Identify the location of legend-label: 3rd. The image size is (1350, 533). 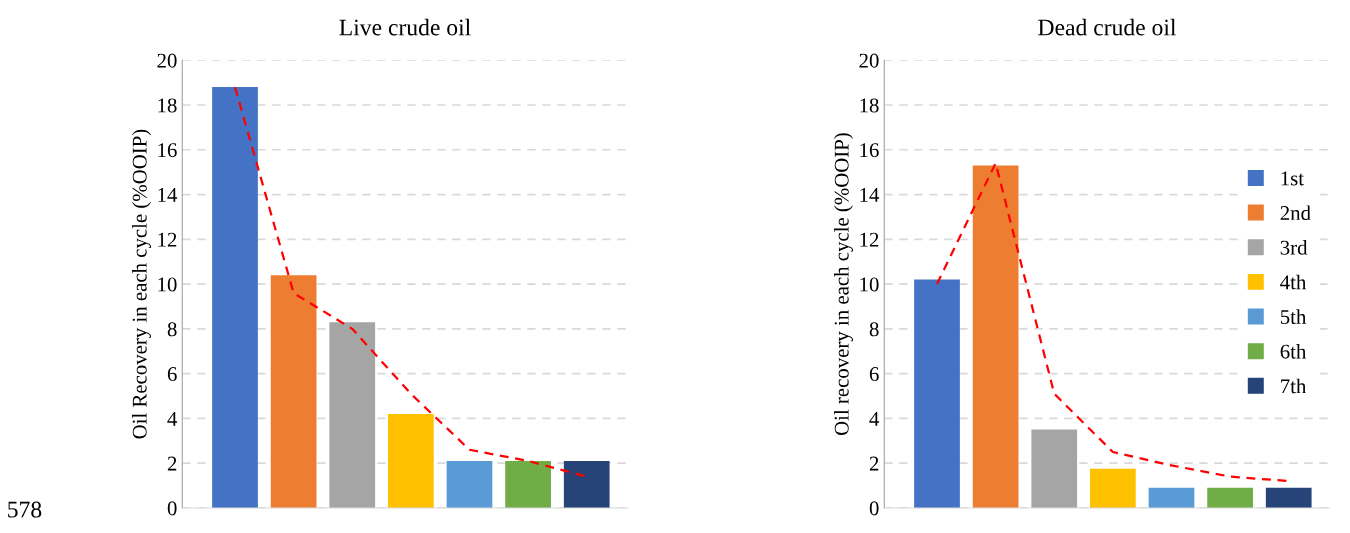
(1294, 247).